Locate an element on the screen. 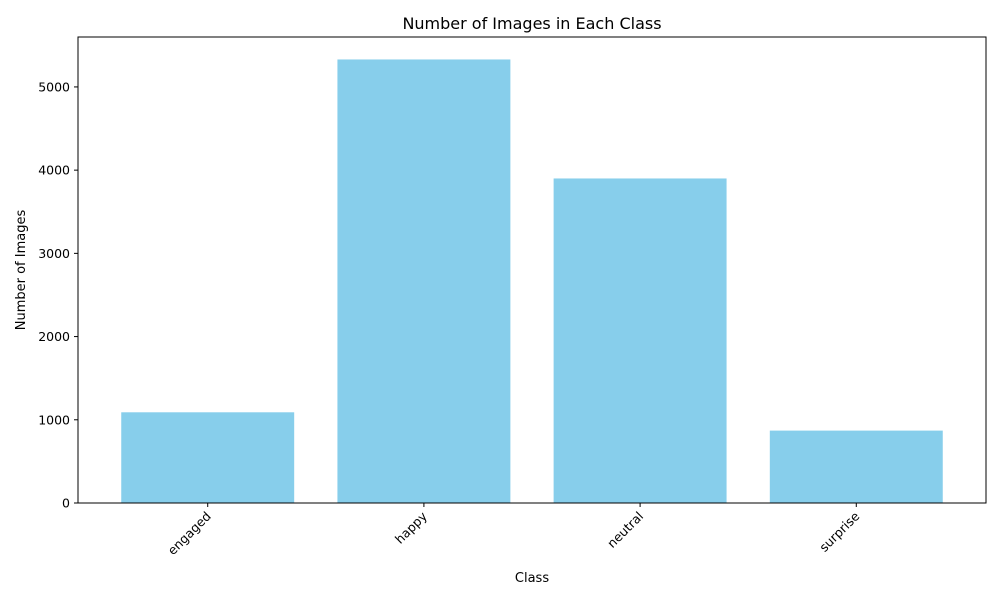 This screenshot has height=600, width=1000. y-tick-label-0: 0 is located at coordinates (66, 503).